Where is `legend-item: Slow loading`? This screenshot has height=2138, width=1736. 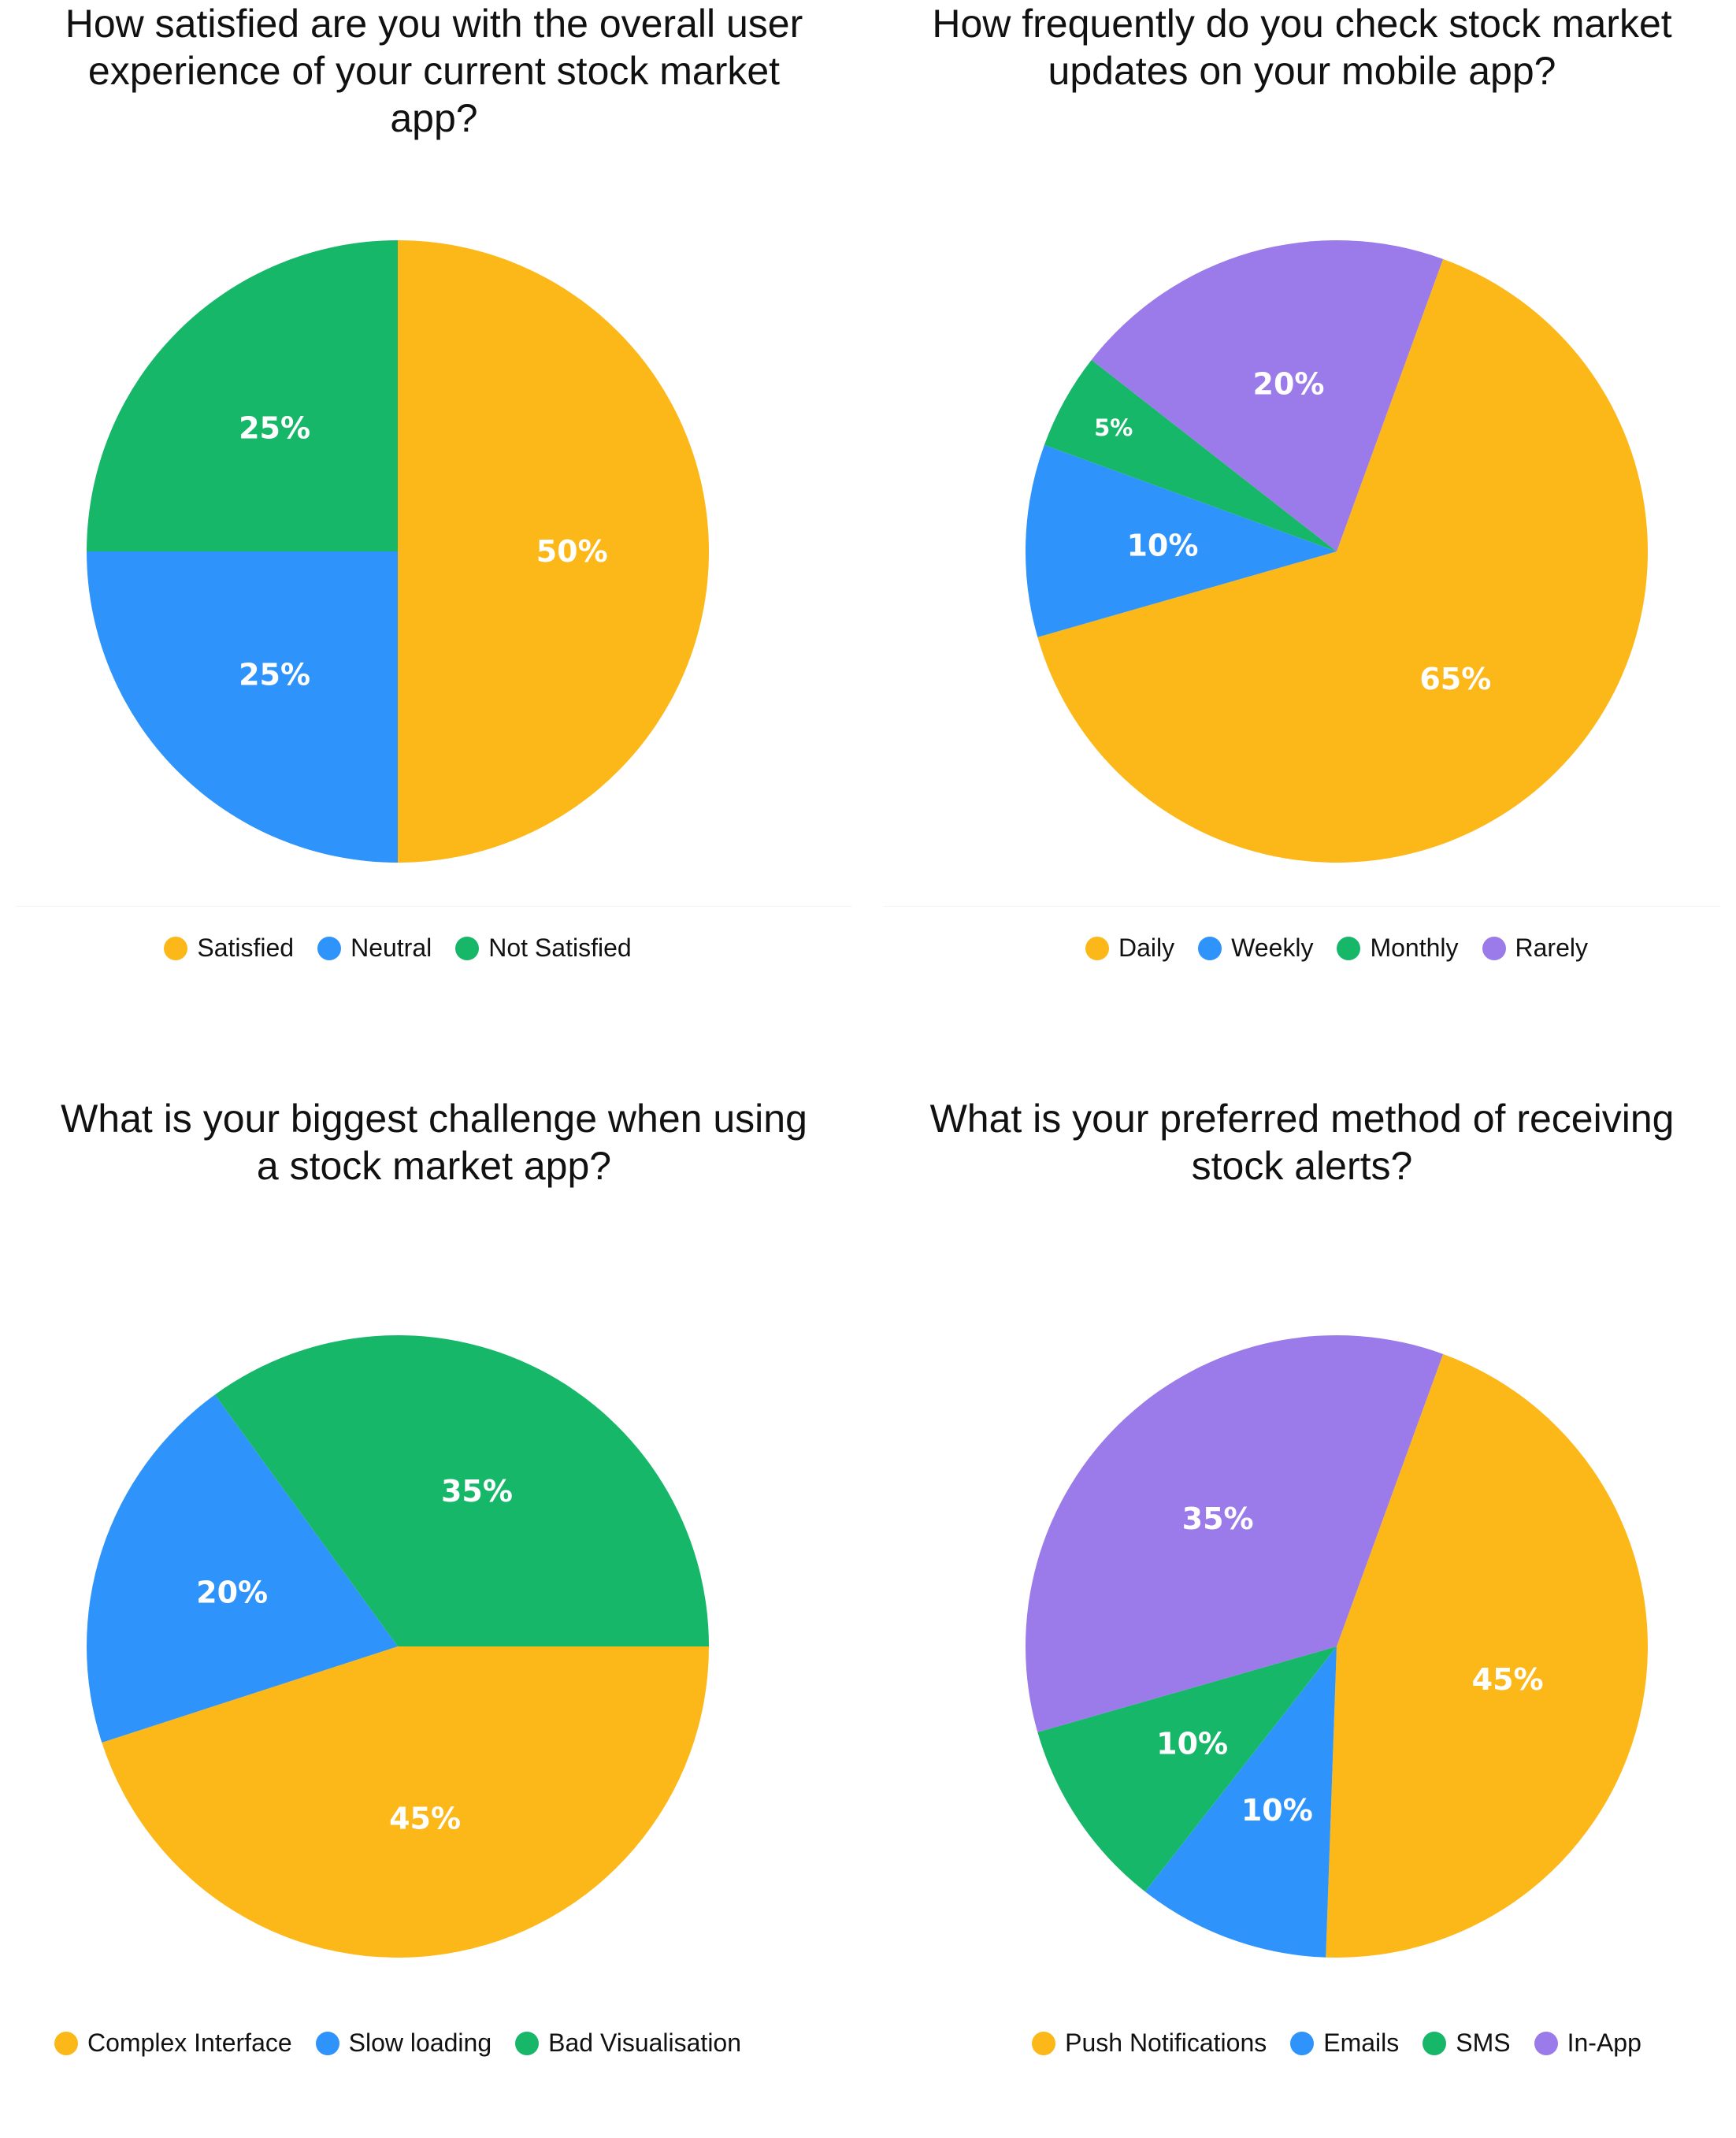
legend-item: Slow loading is located at coordinates (404, 2043).